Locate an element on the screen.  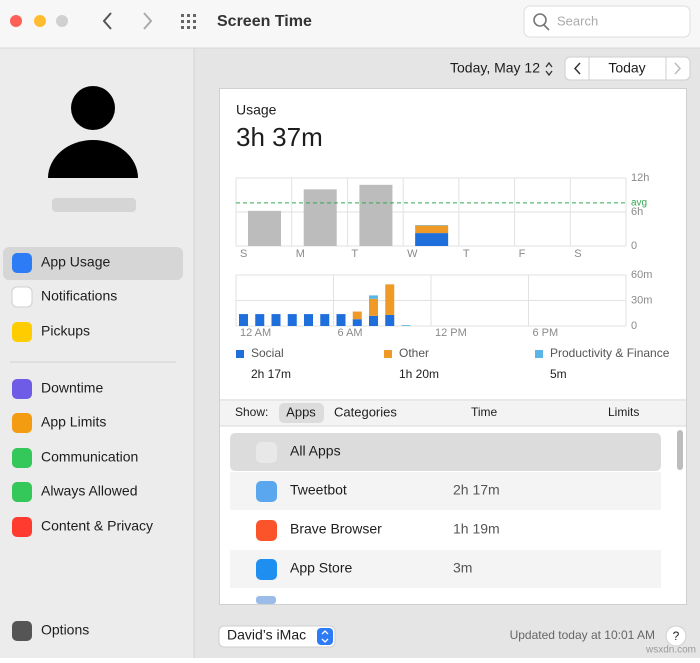
categories-tab: Categories is located at coordinates (365, 411).